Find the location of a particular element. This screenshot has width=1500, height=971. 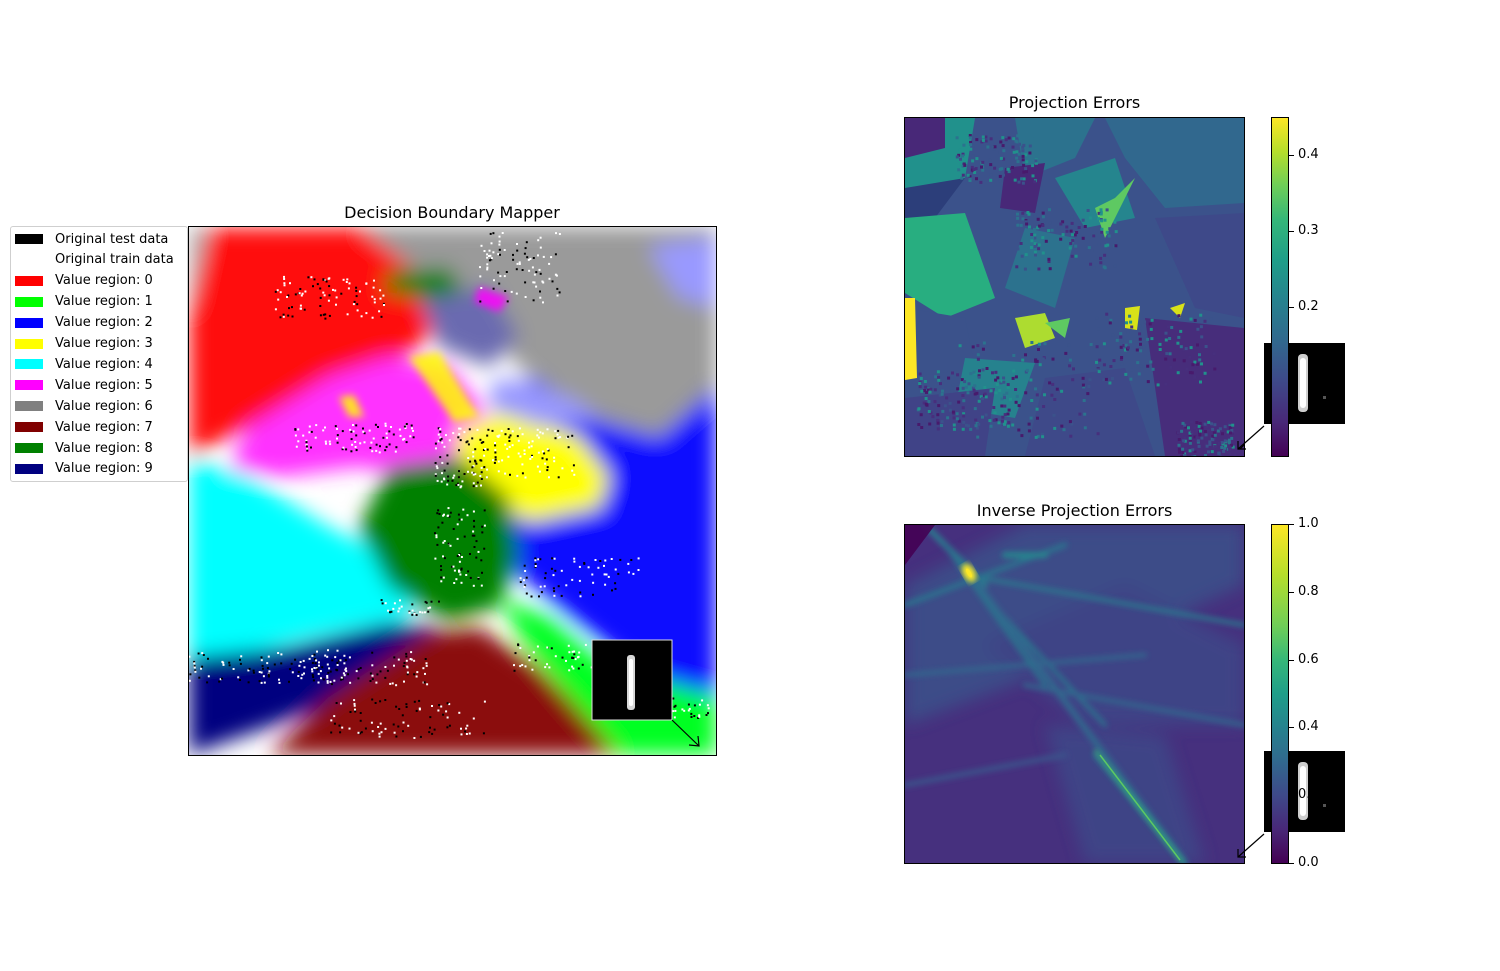

inverse-projection-errors-map is located at coordinates (1074, 694).